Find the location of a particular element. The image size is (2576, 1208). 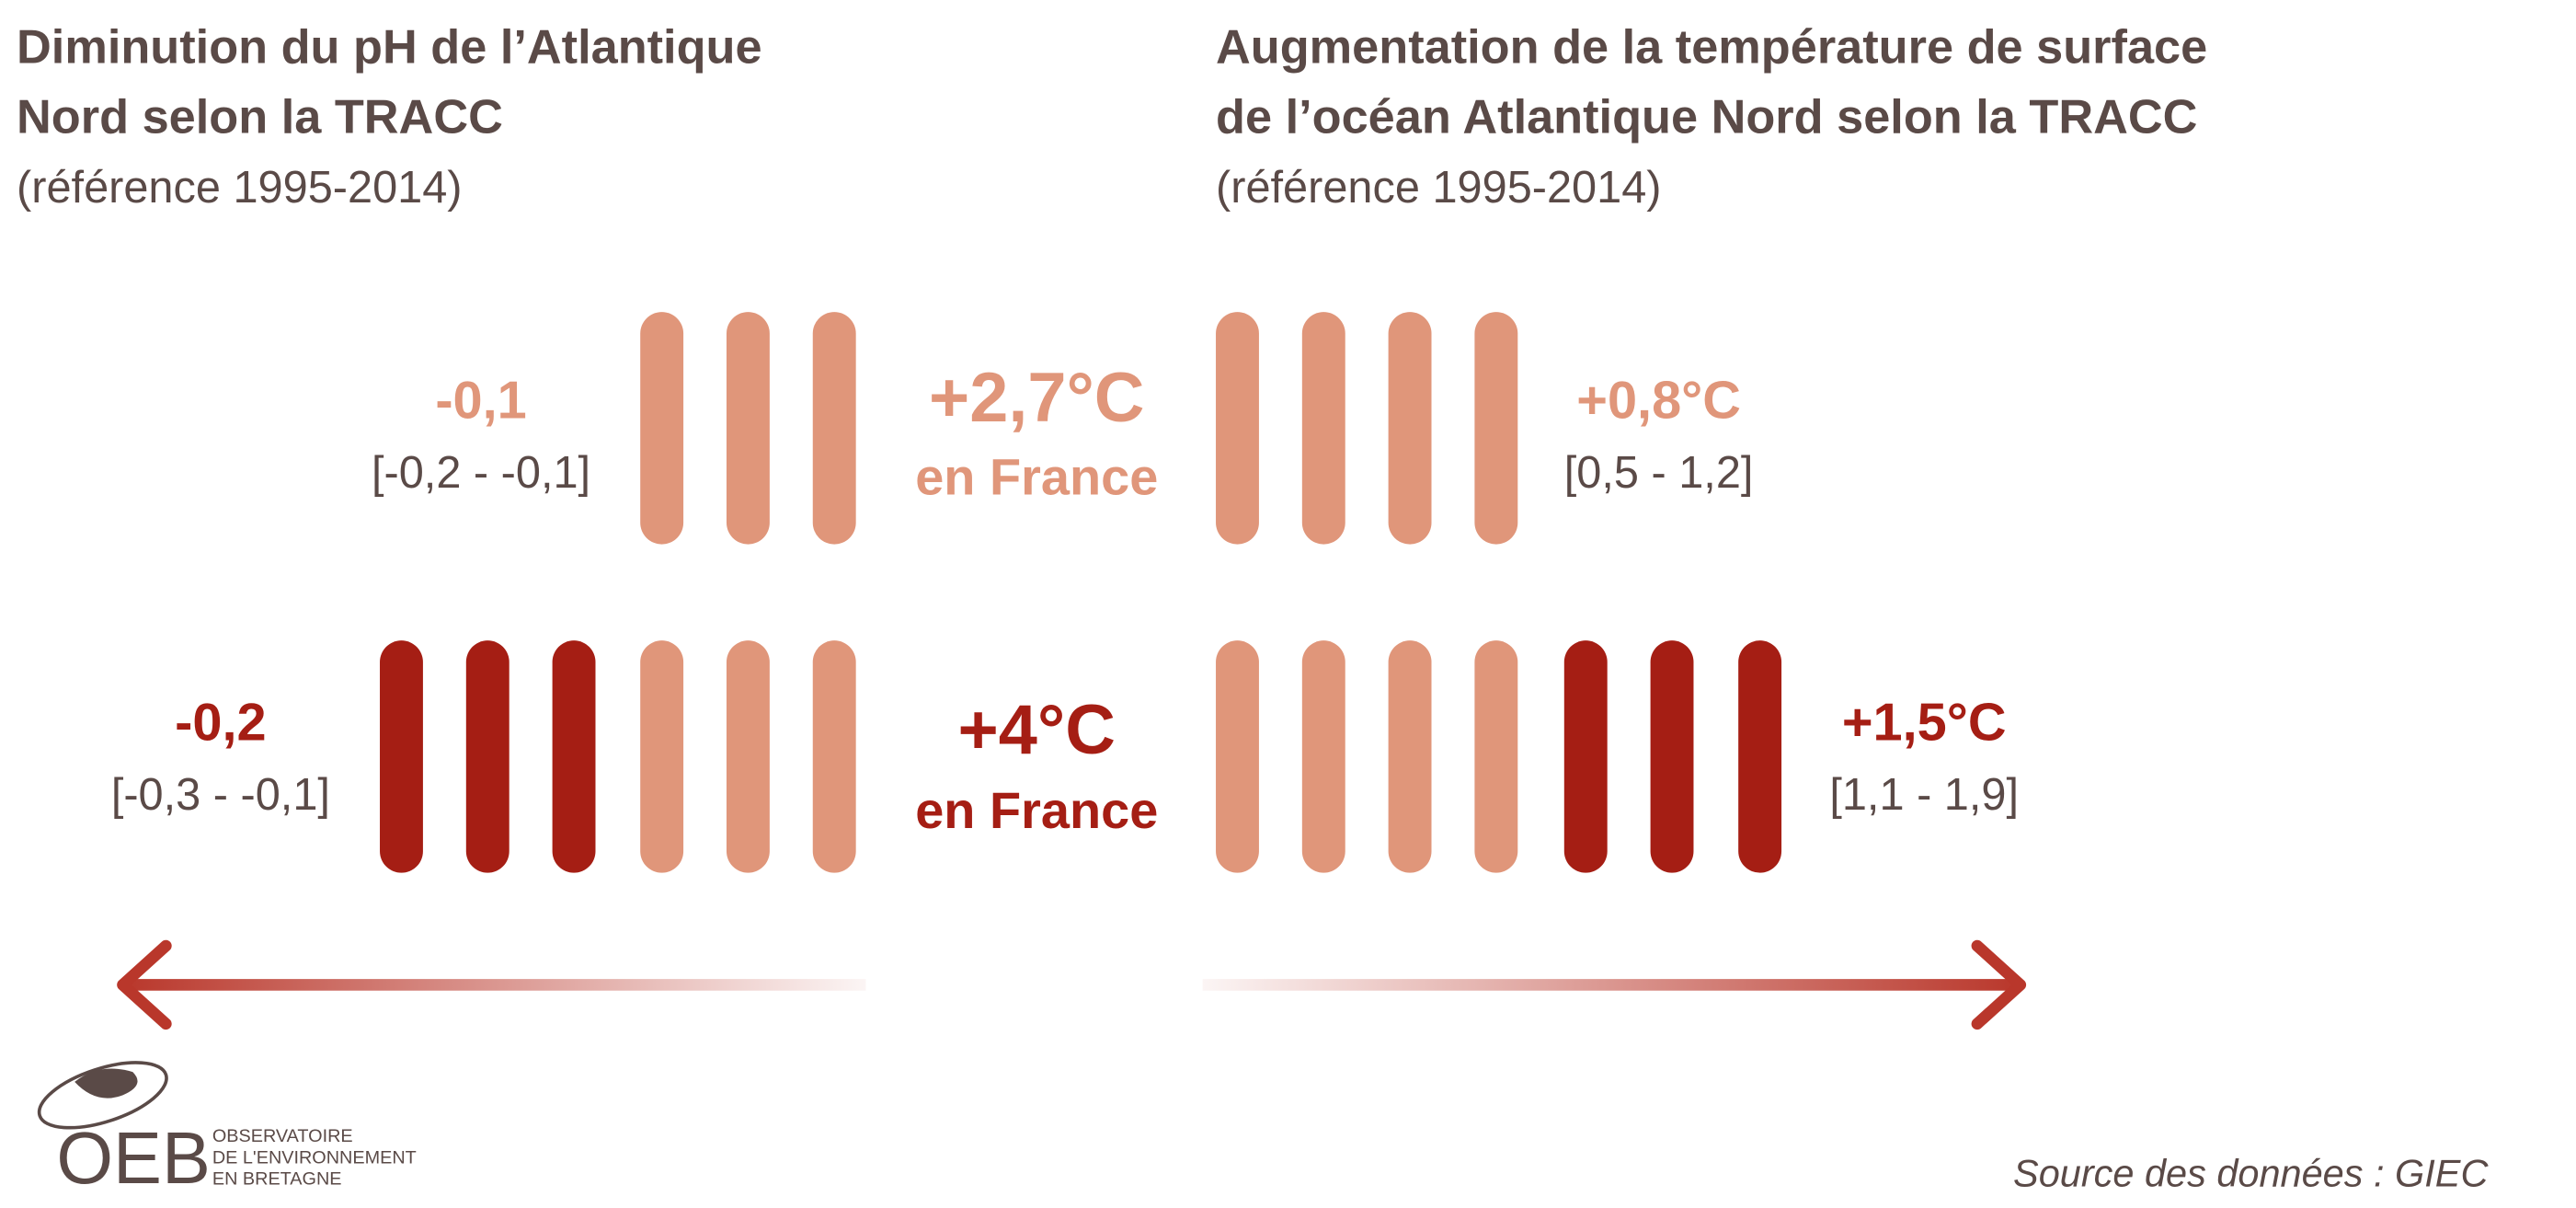

logo-swoosh is located at coordinates (102, 1095).